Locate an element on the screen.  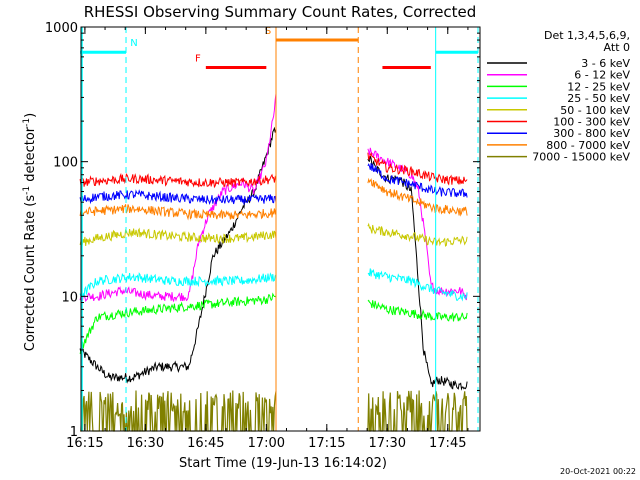
footer-date: 20-Oct-2021 00:22 is located at coordinates (598, 471).